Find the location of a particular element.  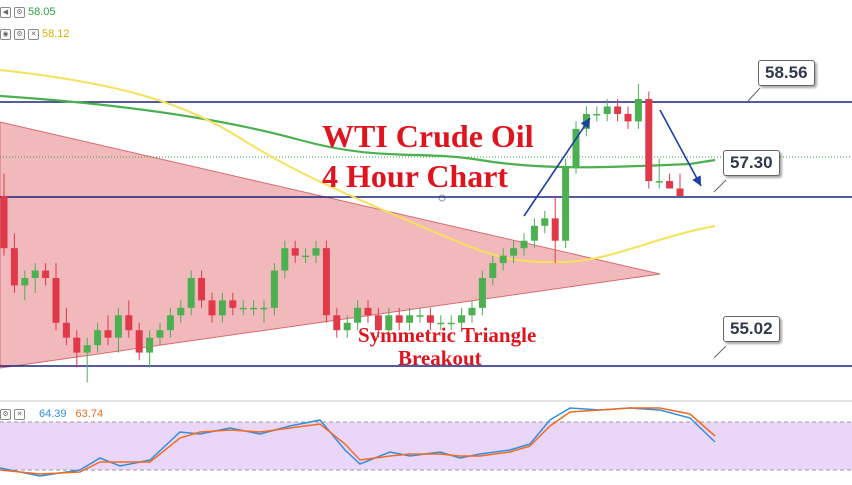

oscillator-band is located at coordinates (426, 446).